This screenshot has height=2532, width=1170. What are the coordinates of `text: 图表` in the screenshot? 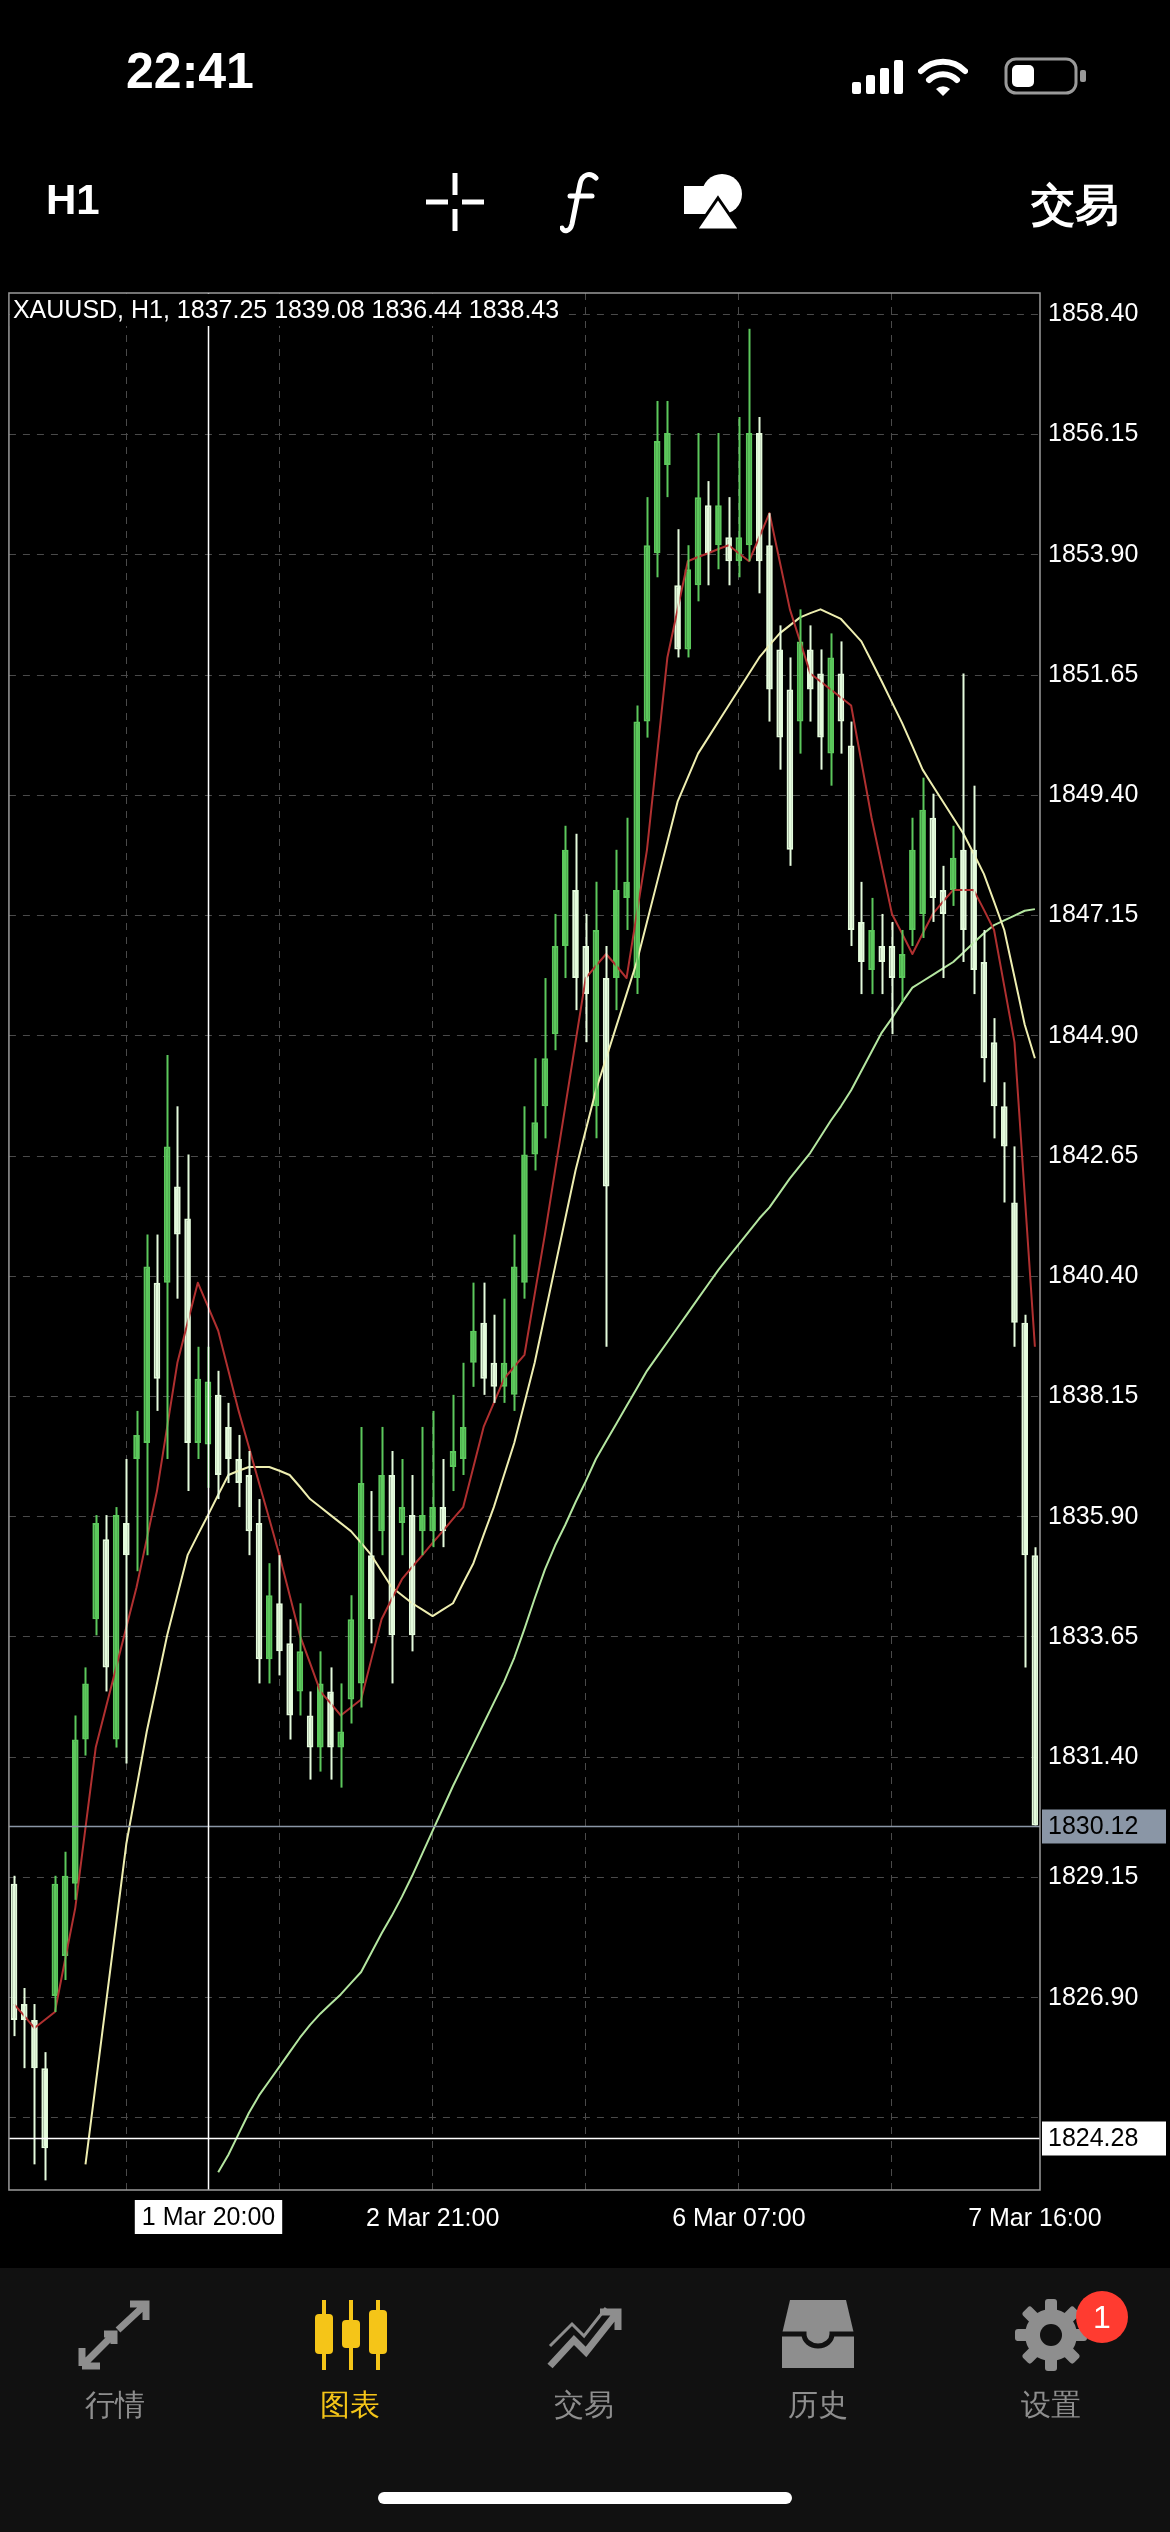 It's located at (350, 2405).